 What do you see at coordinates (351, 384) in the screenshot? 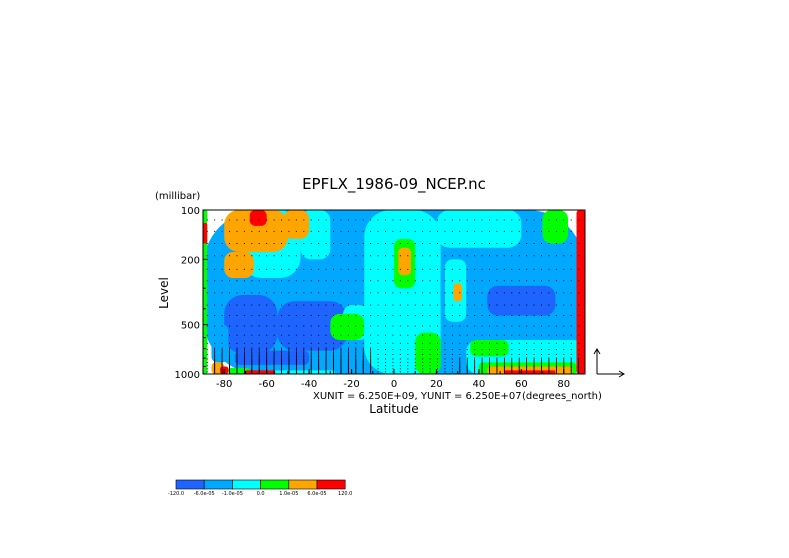
I see `x-tick-label: -20` at bounding box center [351, 384].